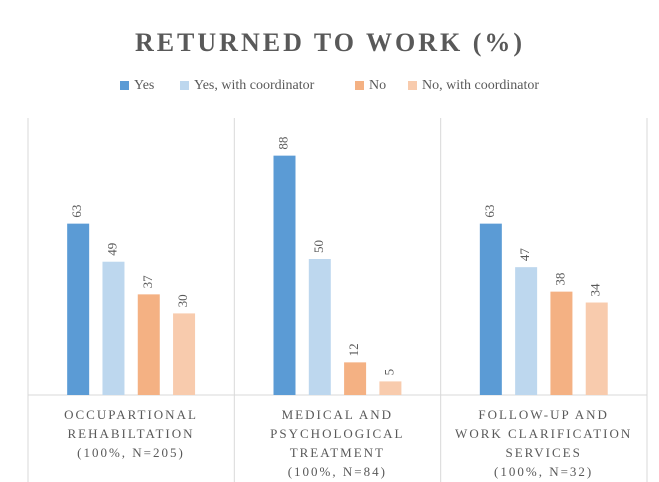 The image size is (659, 482). I want to click on data-label: 49, so click(111, 249).